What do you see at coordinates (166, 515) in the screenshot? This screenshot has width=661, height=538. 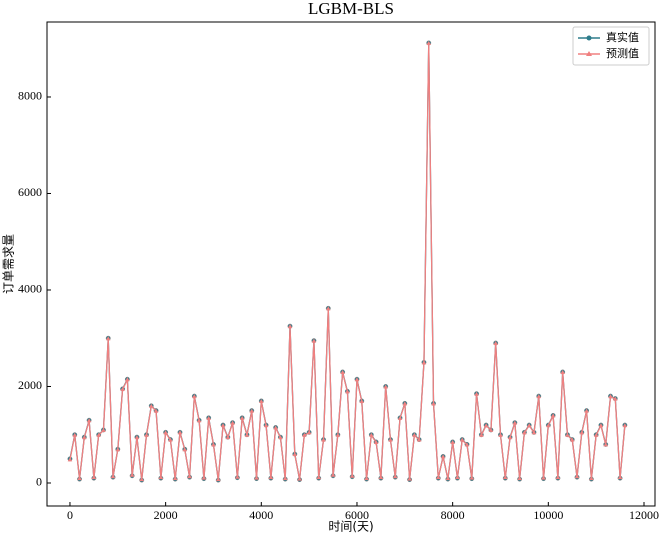 I see `x-tick-label: 2000` at bounding box center [166, 515].